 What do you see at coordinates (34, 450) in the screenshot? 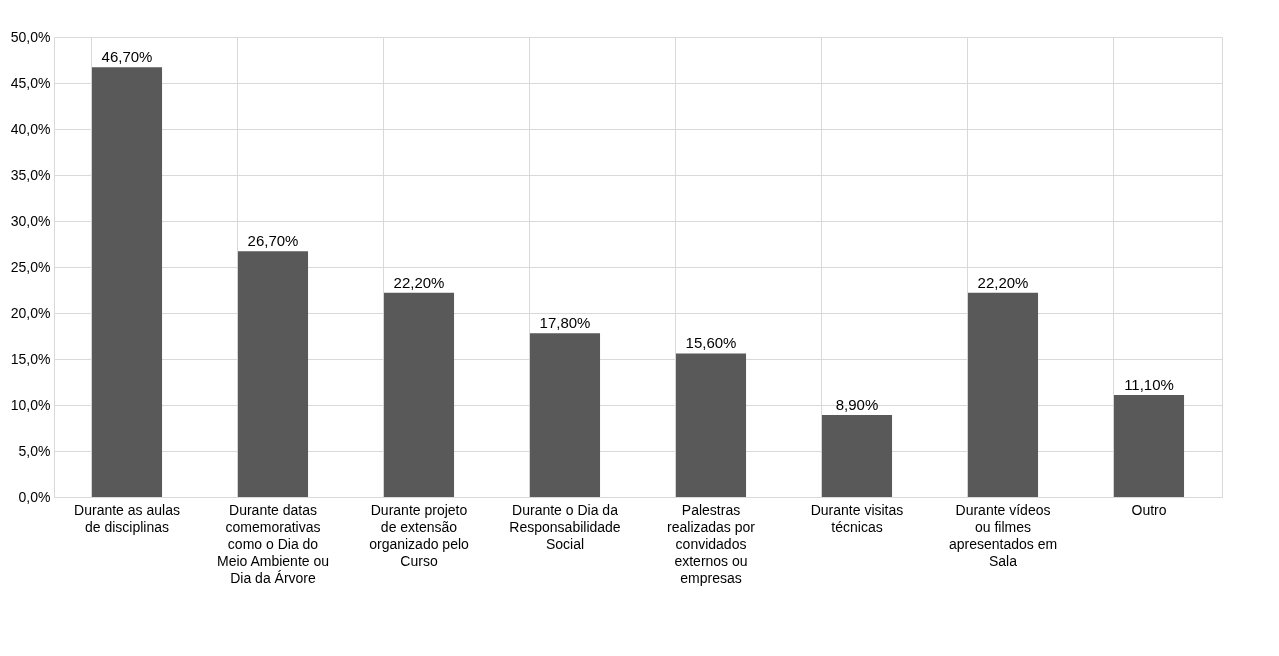
I see `y-tick-label: 5,0%` at bounding box center [34, 450].